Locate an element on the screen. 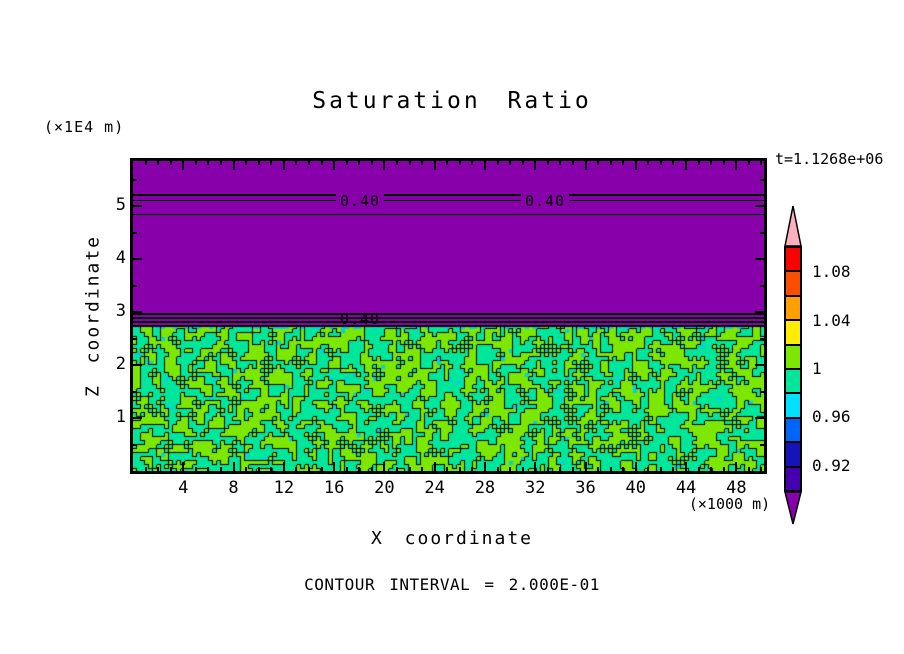 The height and width of the screenshot is (654, 904). colorbar-tick-label: 0.92 is located at coordinates (831, 465).